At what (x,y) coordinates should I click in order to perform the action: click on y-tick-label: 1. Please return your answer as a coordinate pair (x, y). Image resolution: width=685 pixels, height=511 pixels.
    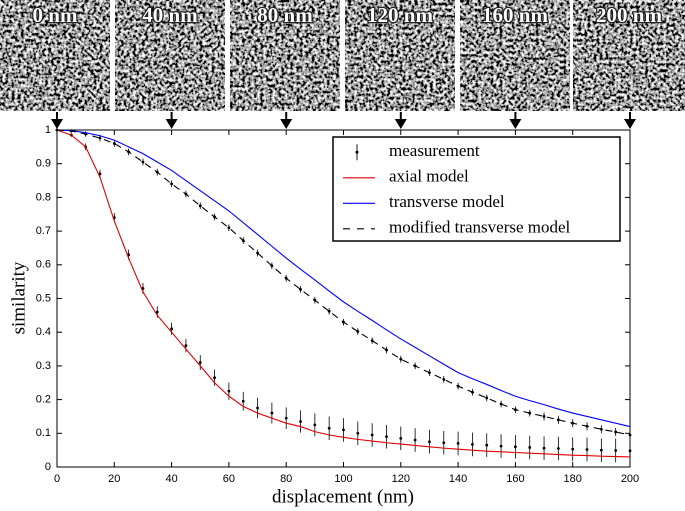
    Looking at the image, I should click on (48, 130).